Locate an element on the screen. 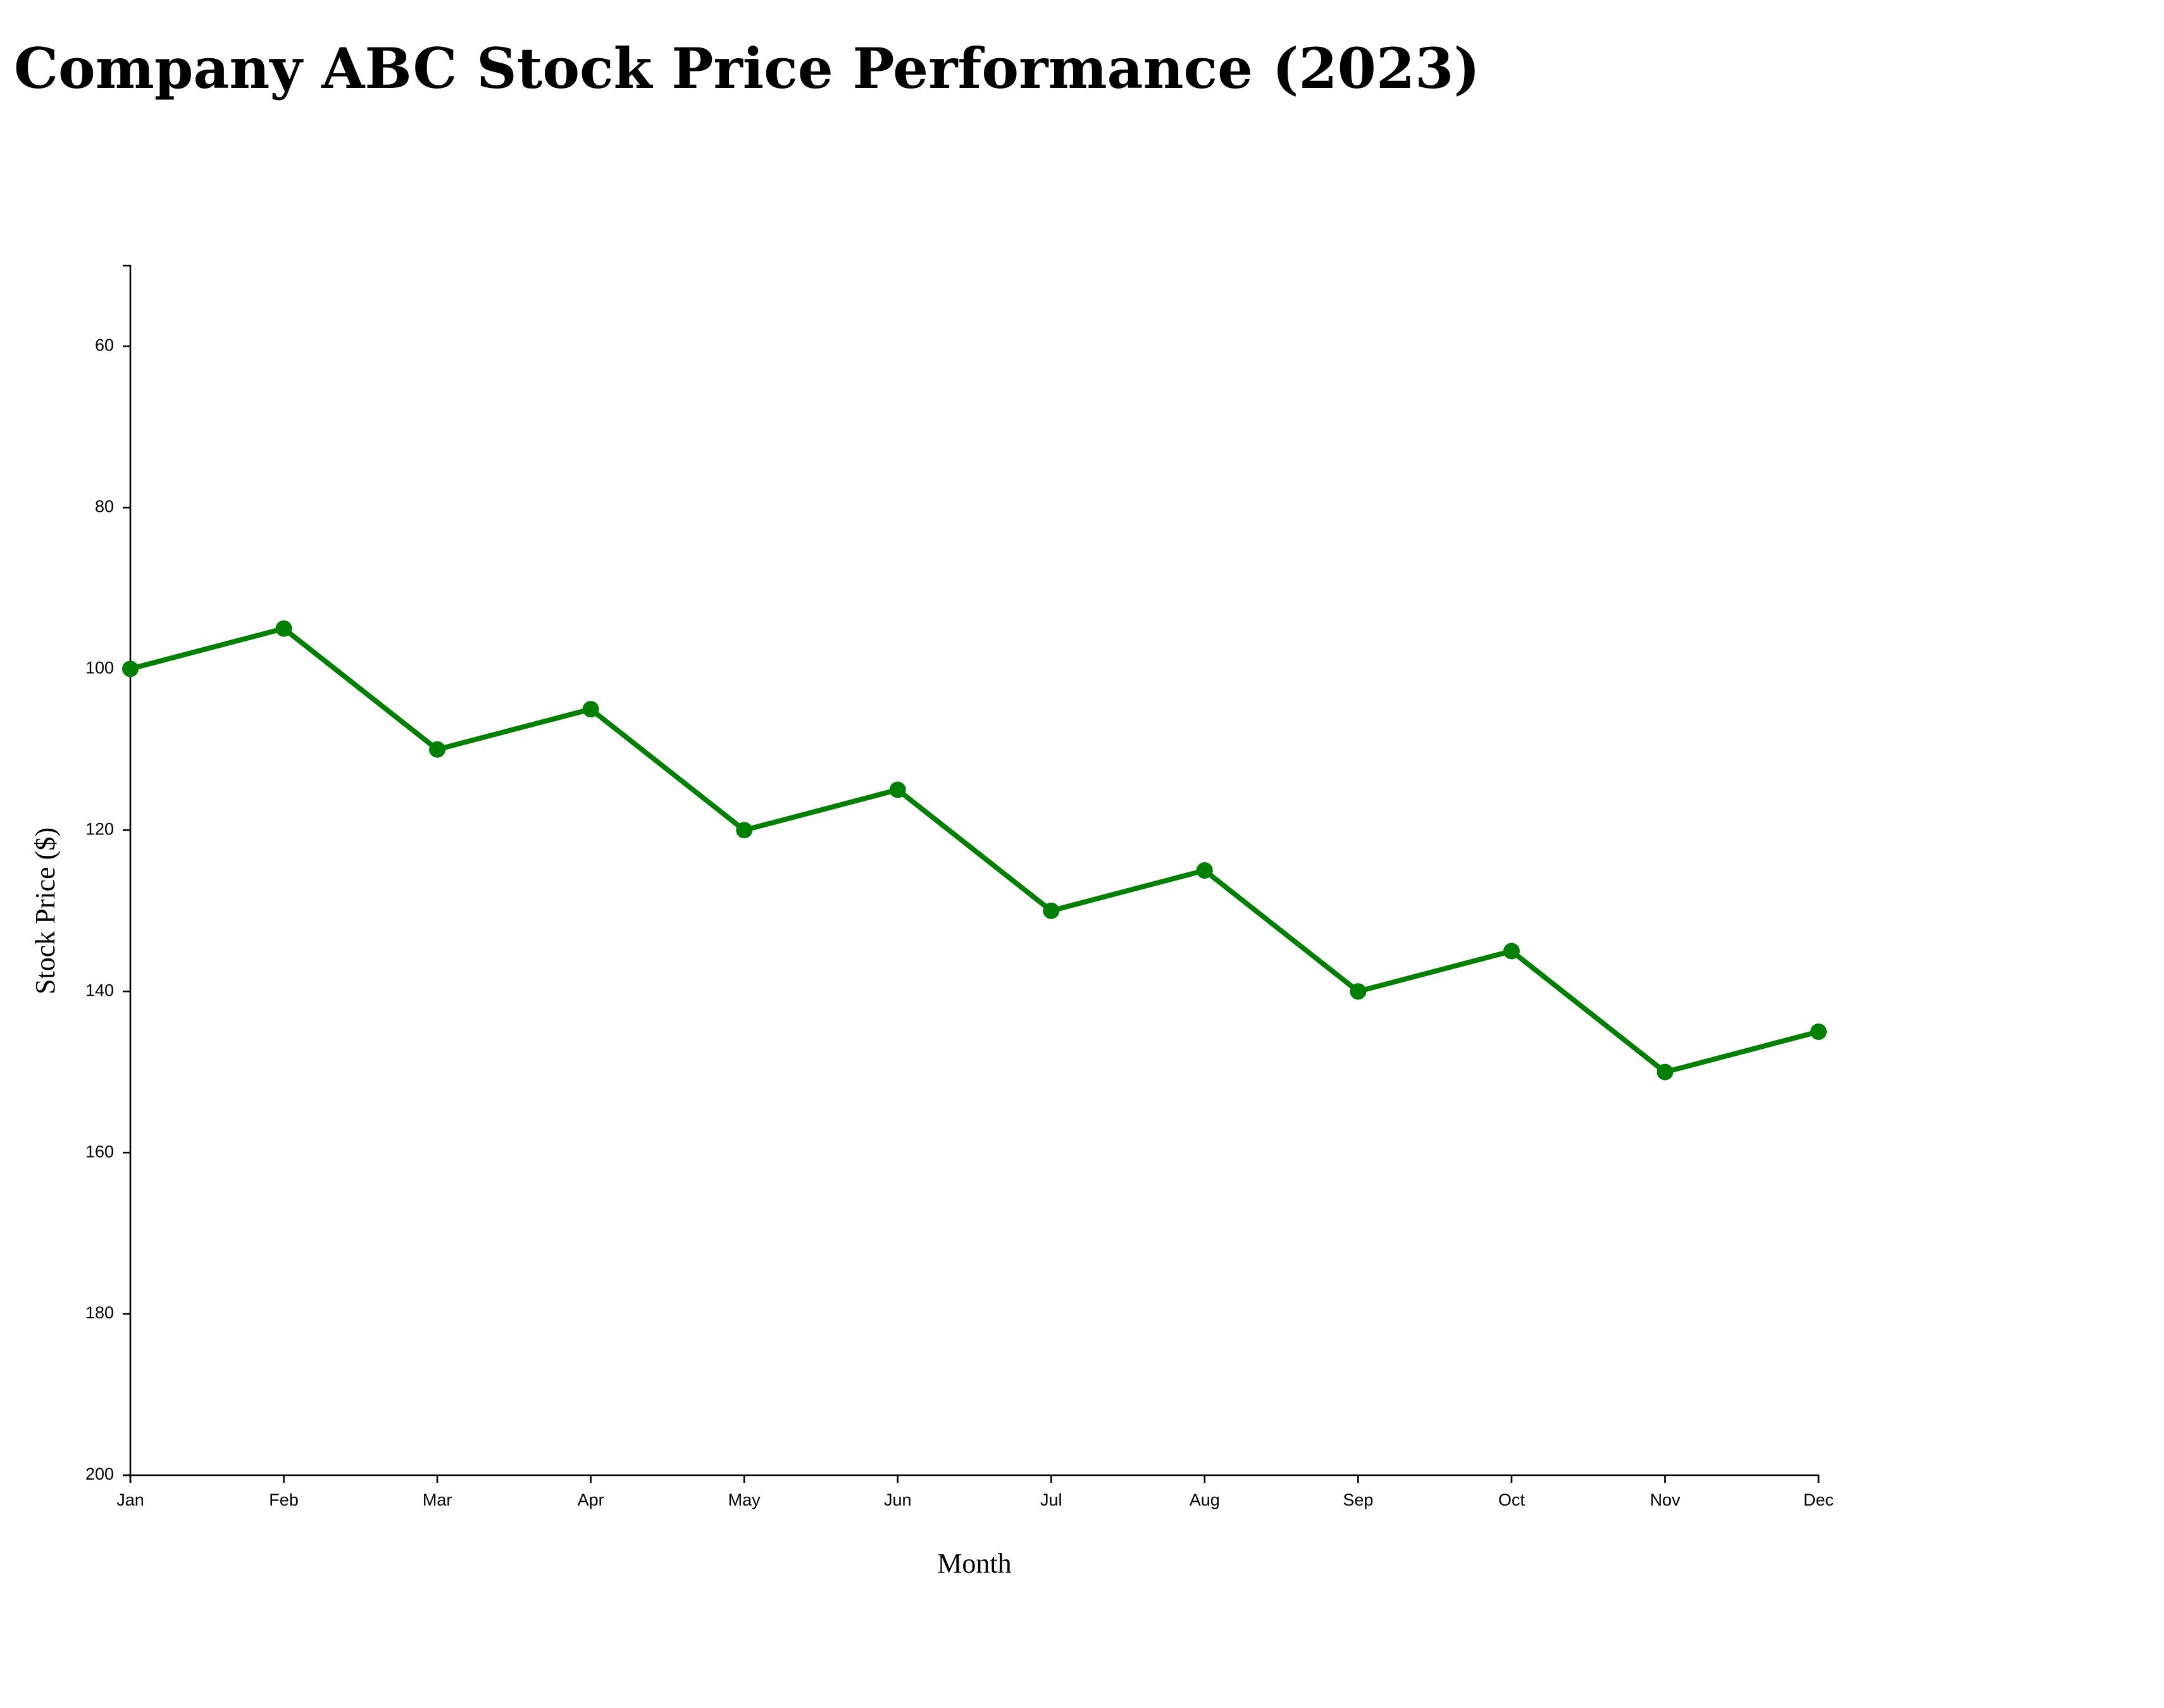 The image size is (2164, 1708). x-axis: Jan Feb Mar Apr May Jun Jul Aug Sep Oct Nov Dec is located at coordinates (975, 1491).